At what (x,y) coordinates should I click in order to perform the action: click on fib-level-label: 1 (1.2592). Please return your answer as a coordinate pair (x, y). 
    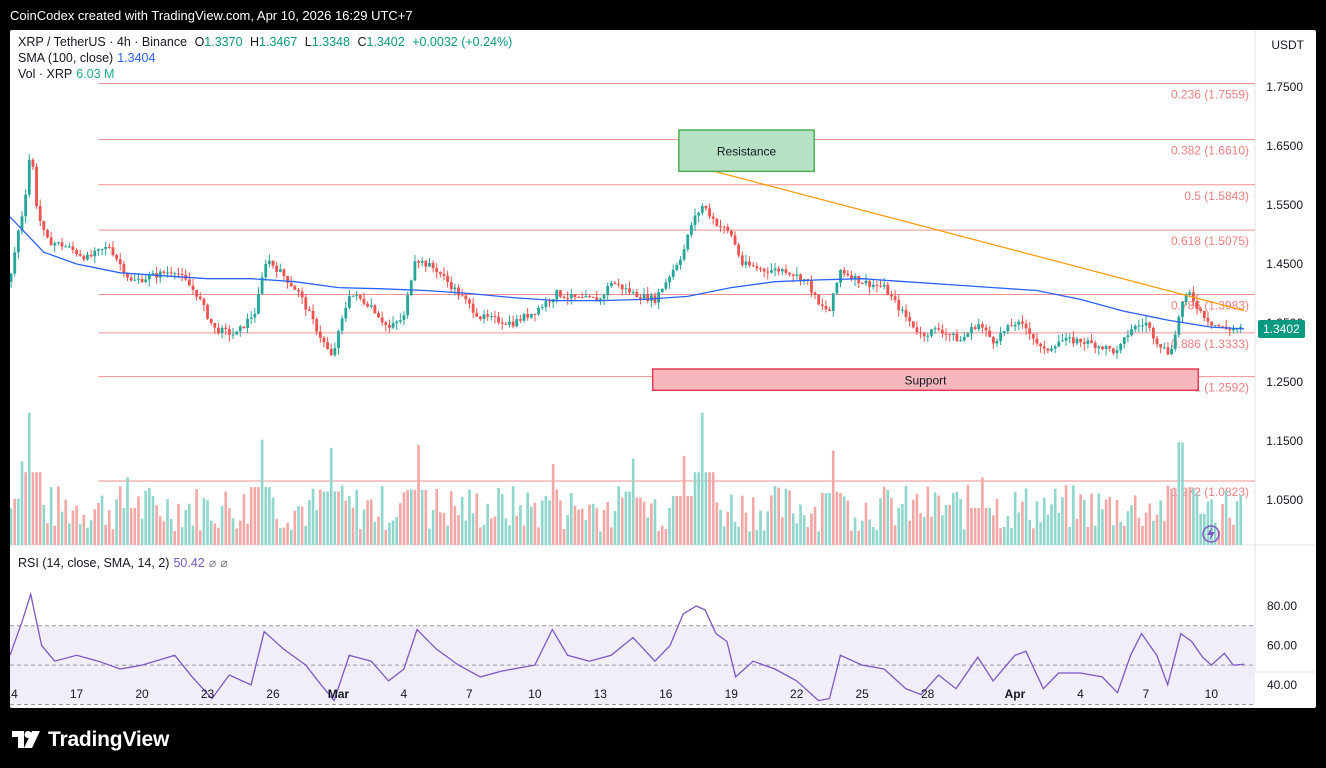
    Looking at the image, I should click on (1221, 388).